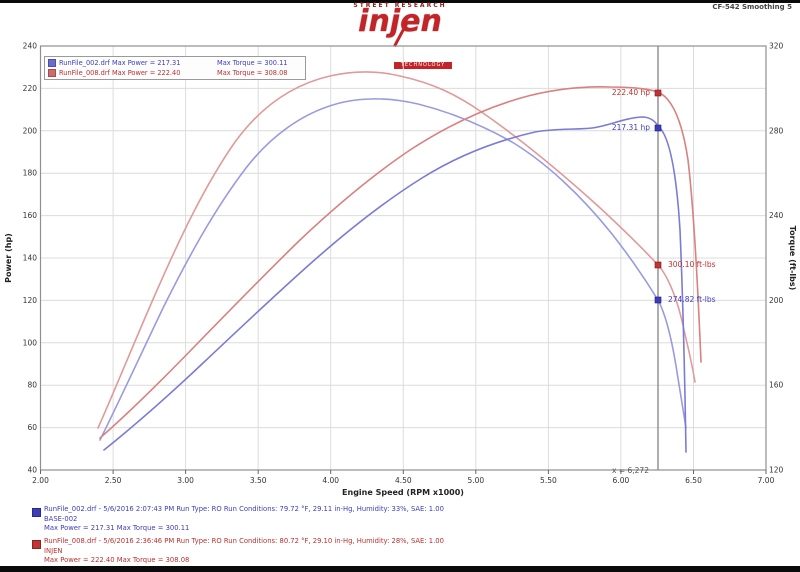 Image resolution: width=800 pixels, height=572 pixels. I want to click on legend-swatch-red-icon, so click(52, 73).